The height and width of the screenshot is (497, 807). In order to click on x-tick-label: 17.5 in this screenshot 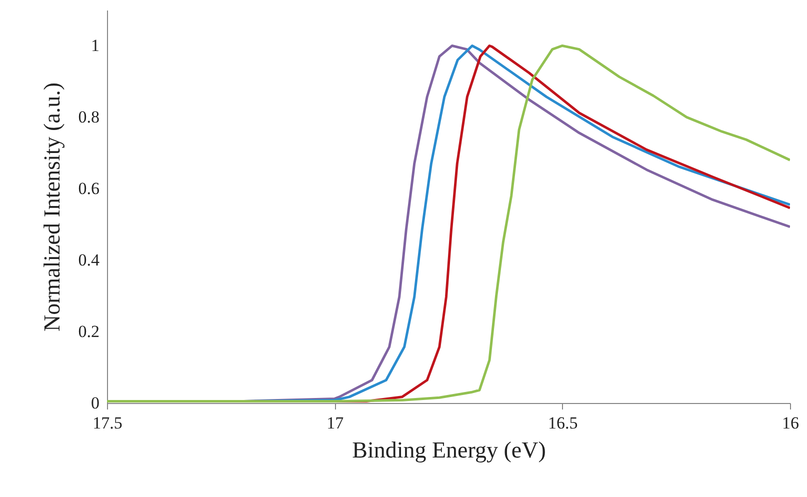, I will do `click(107, 423)`.